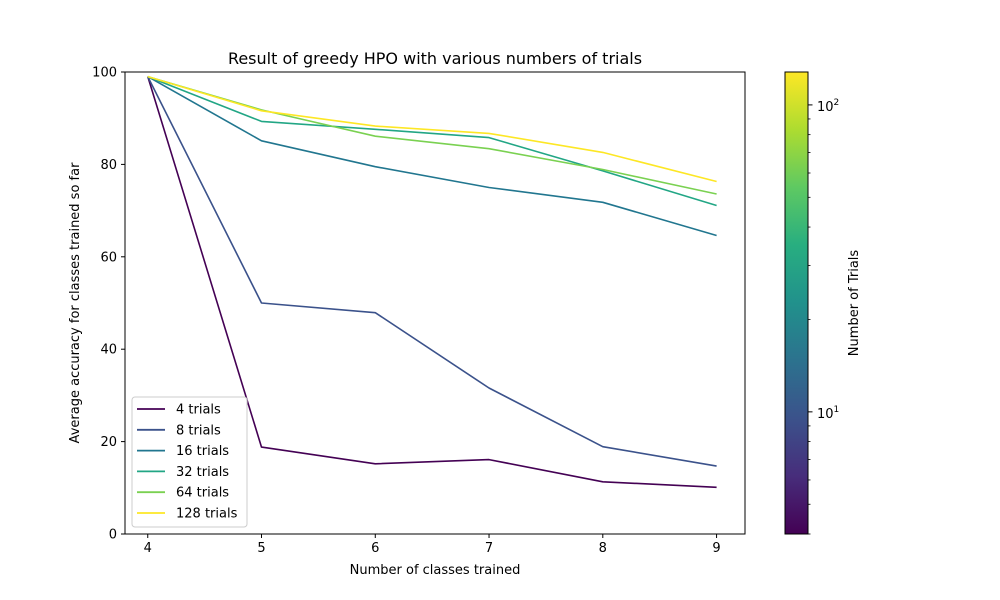 The height and width of the screenshot is (600, 1000). What do you see at coordinates (108, 165) in the screenshot?
I see `y-tick-label: 80` at bounding box center [108, 165].